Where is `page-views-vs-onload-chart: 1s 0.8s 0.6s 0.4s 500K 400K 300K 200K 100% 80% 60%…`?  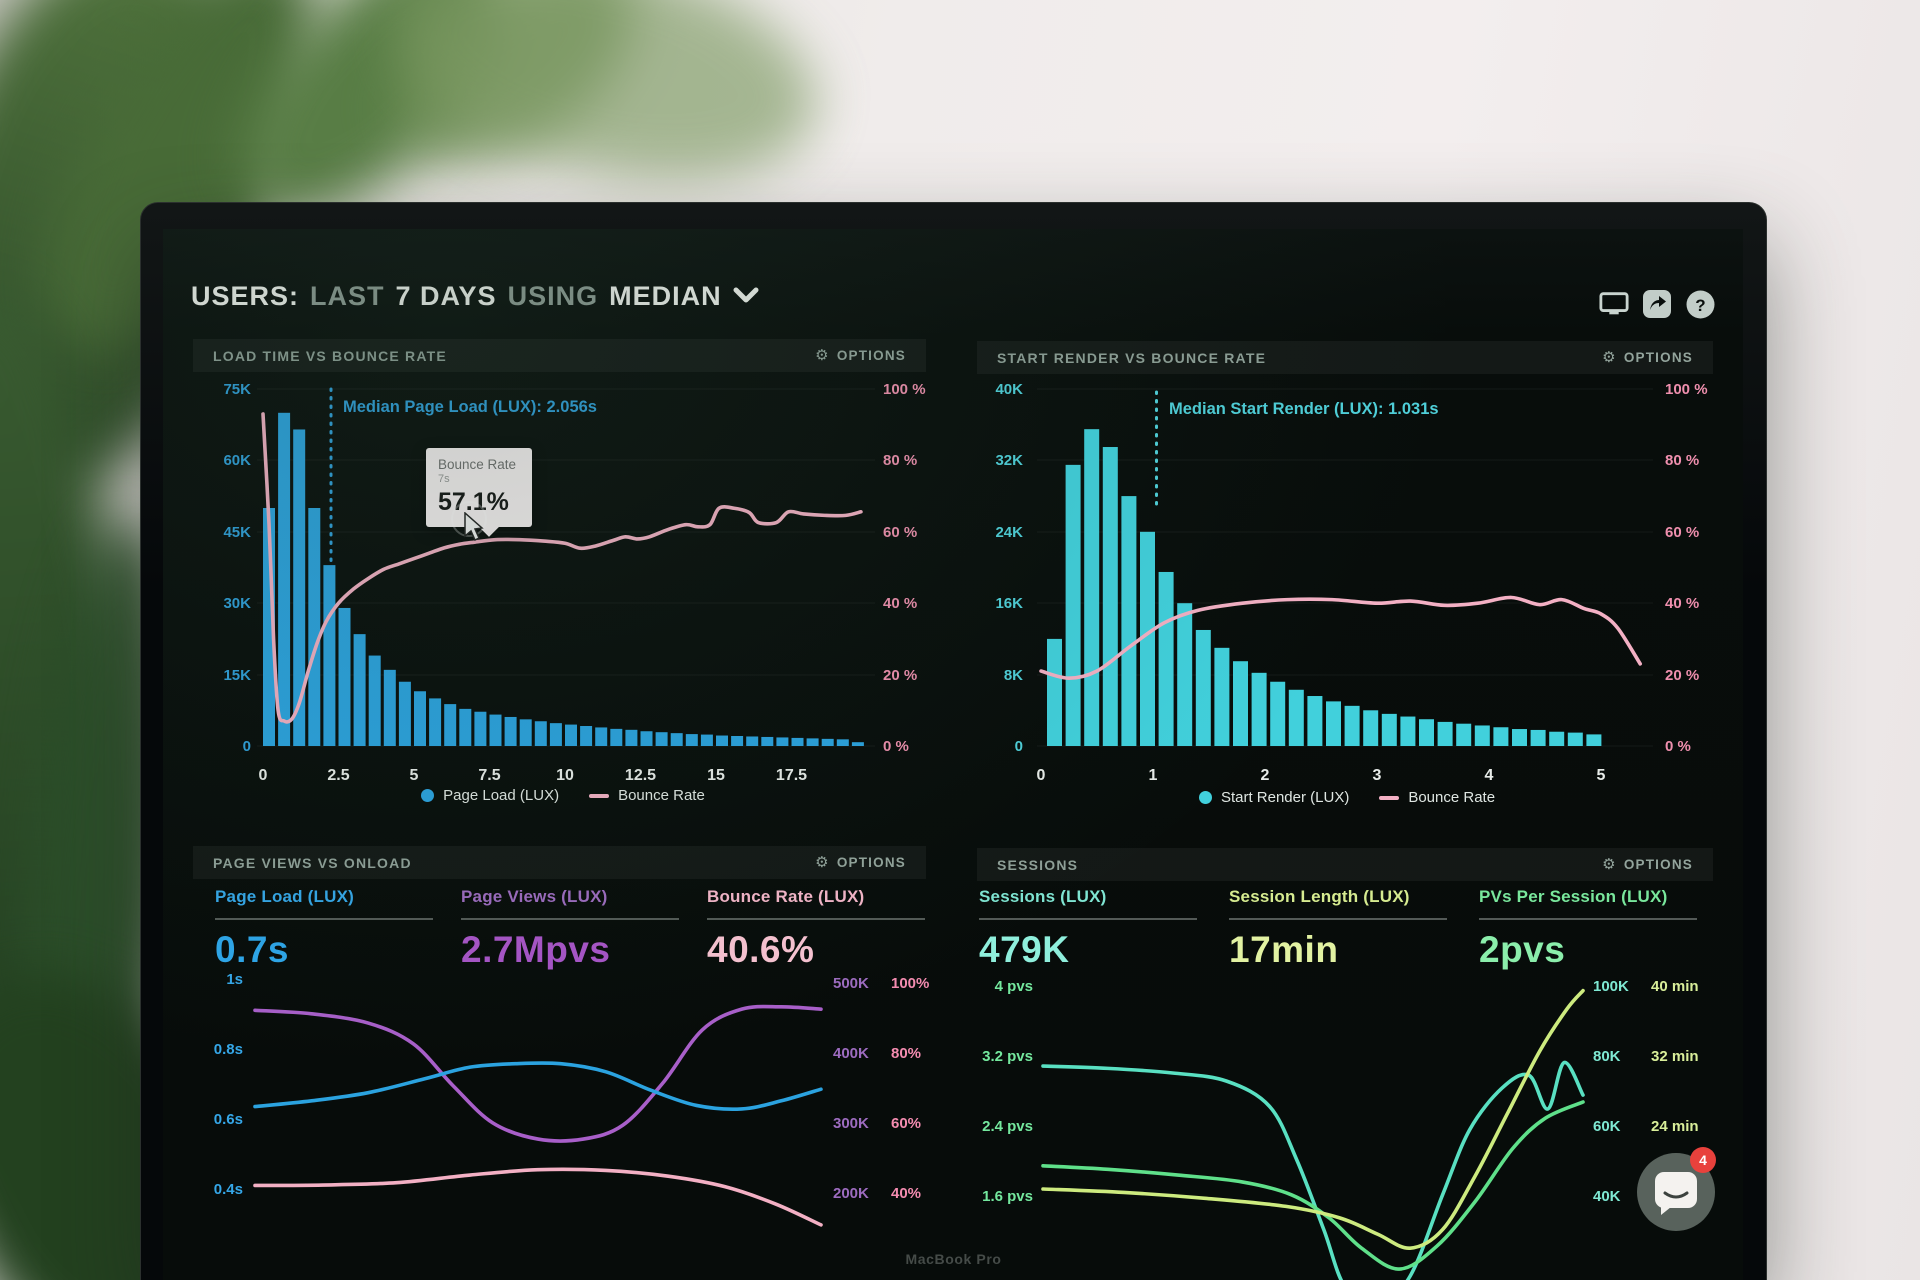
page-views-vs-onload-chart: 1s 0.8s 0.6s 0.4s 500K 400K 300K 200K 100% 80% 60%… is located at coordinates (563, 1118).